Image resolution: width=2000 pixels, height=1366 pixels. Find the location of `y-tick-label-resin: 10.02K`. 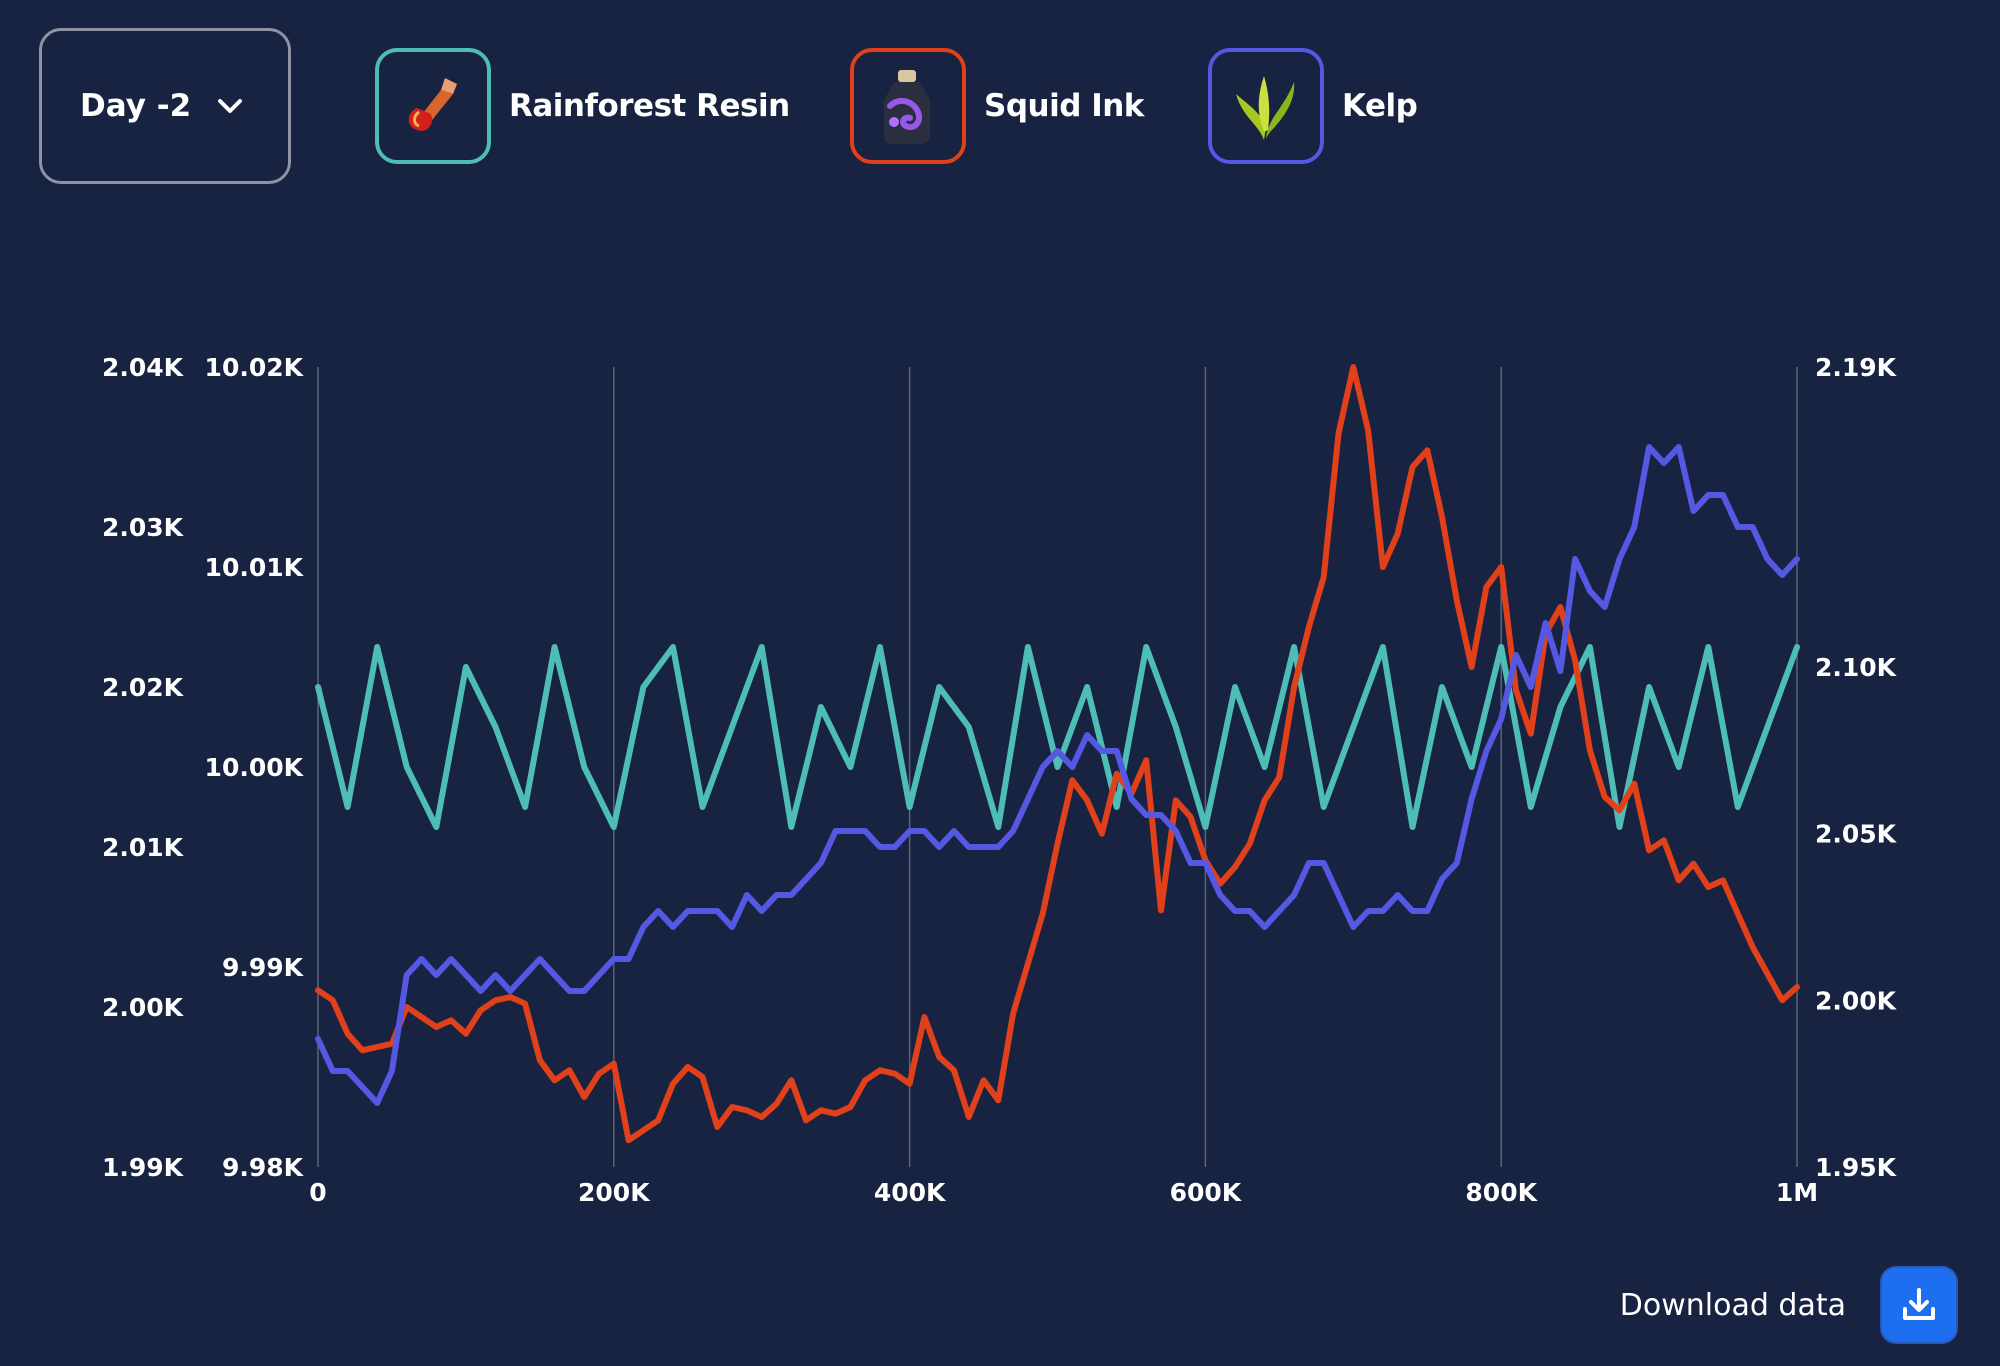

y-tick-label-resin: 10.02K is located at coordinates (255, 367).